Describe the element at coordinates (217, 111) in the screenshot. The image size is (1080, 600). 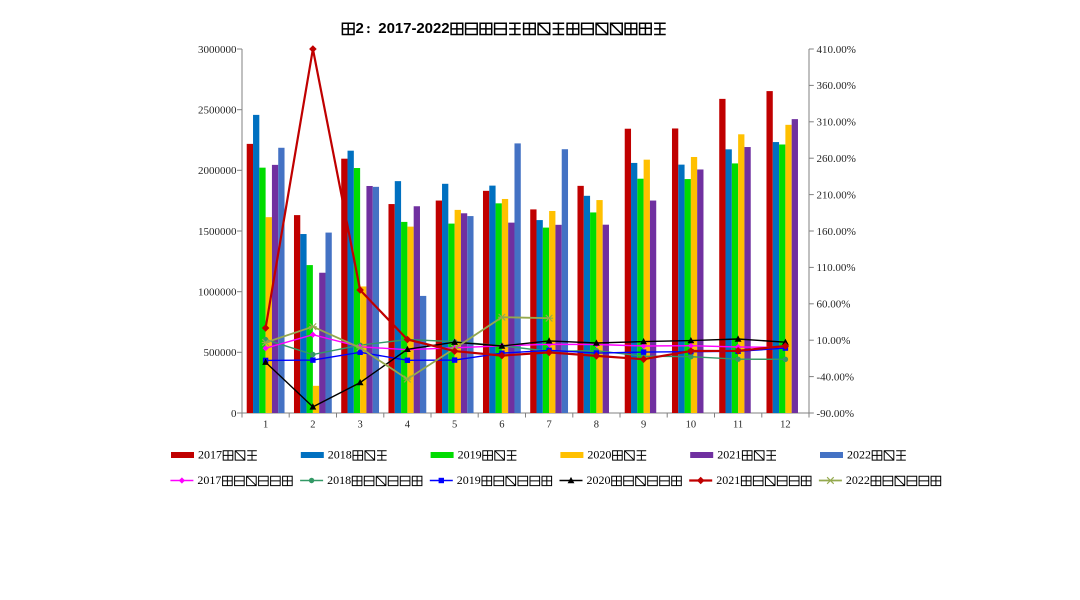
I see `svg-text: 2500000` at that location.